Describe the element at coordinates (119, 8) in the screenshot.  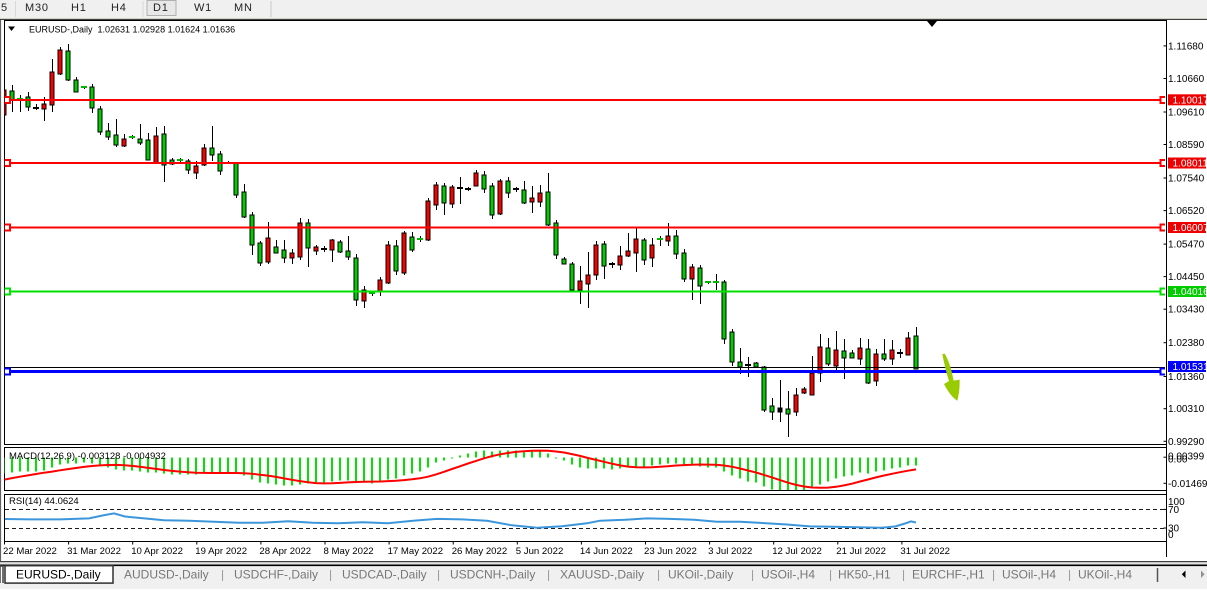
I see `svg-text: H4` at that location.